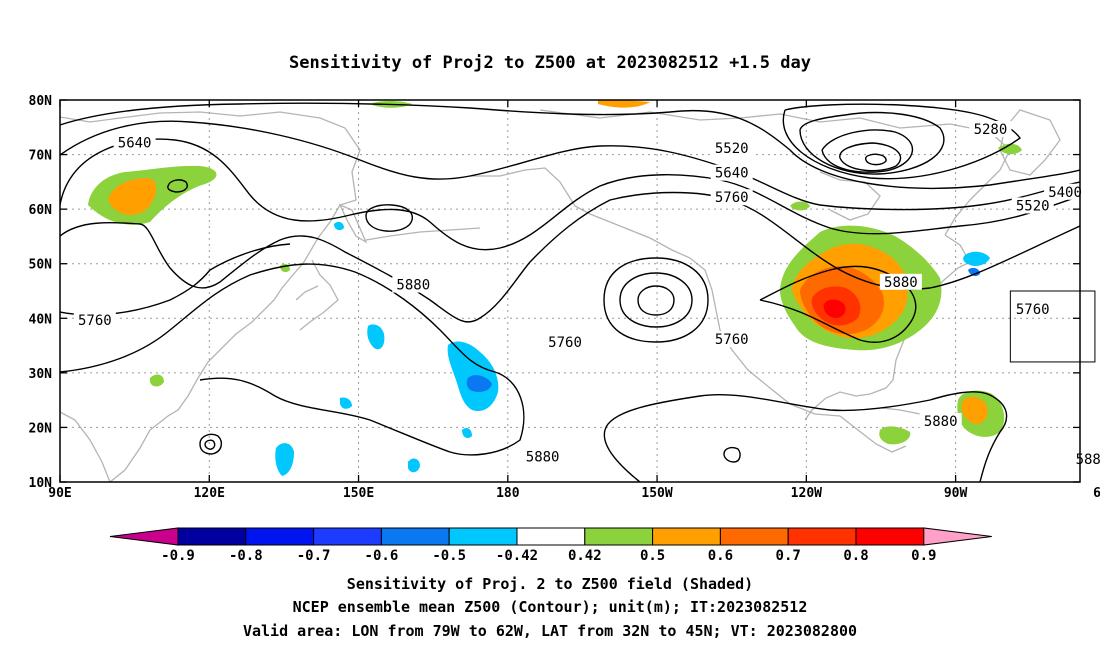 Image resolution: width=1100 pixels, height=650 pixels. I want to click on shading-cuba-positive, so click(895, 435).